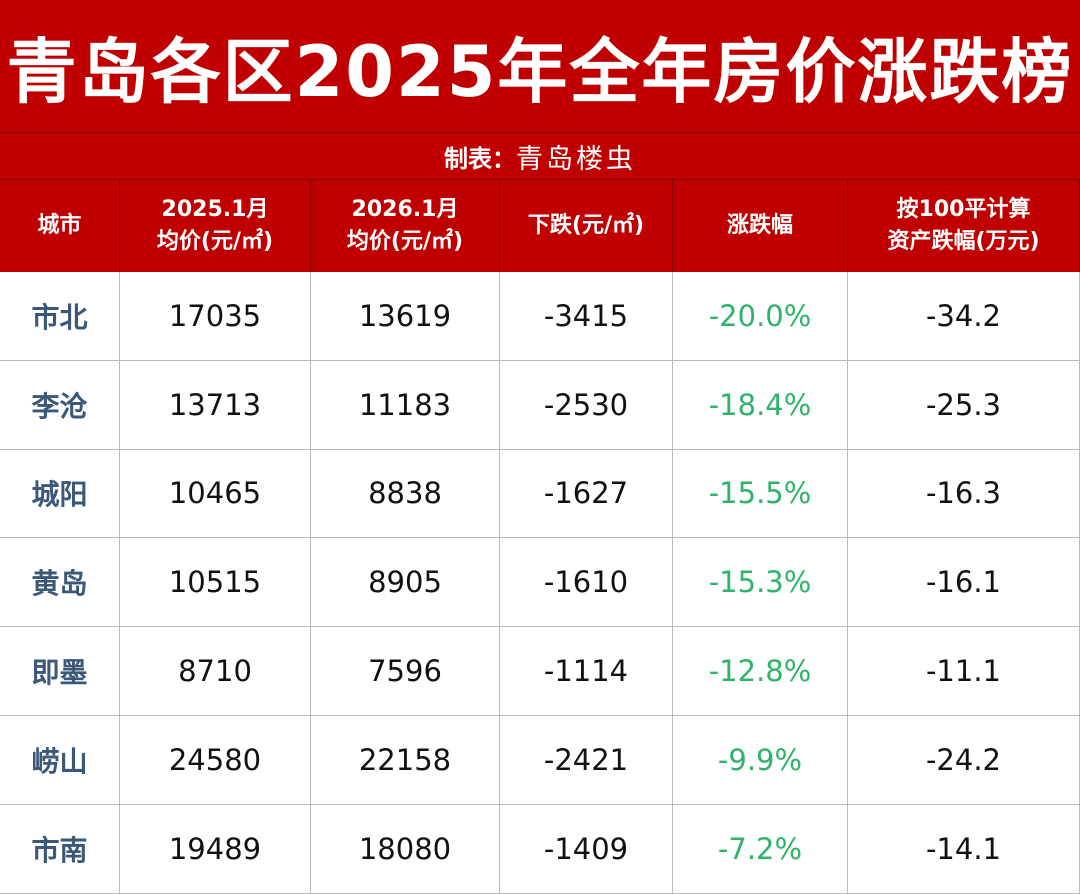 Image resolution: width=1080 pixels, height=894 pixels. Describe the element at coordinates (60, 226) in the screenshot. I see `column-header: 城市` at that location.